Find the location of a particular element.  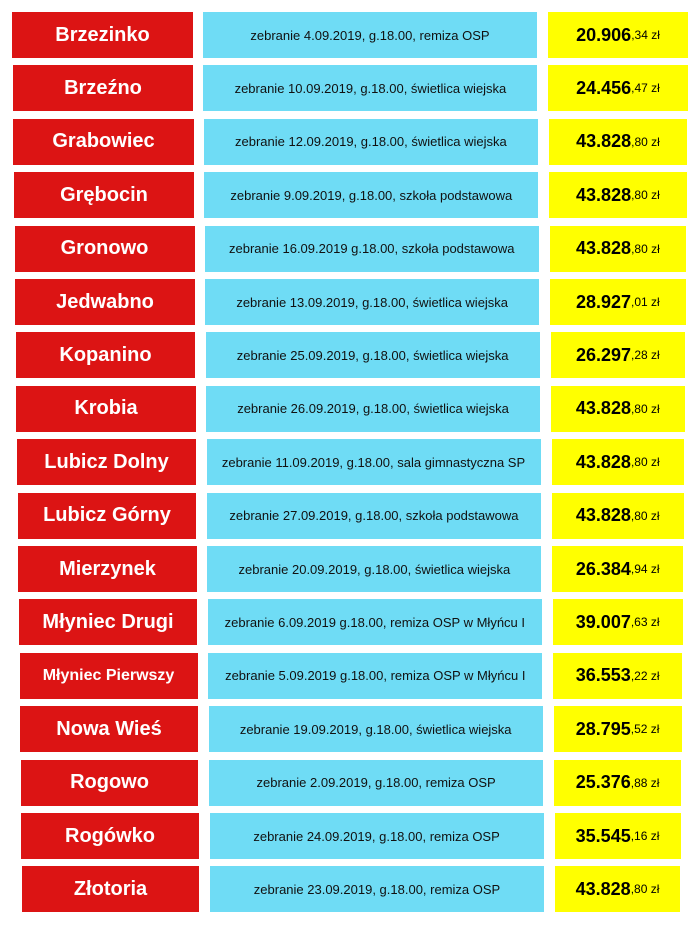

amount-fraction: ,28 zł is located at coordinates (645, 355).